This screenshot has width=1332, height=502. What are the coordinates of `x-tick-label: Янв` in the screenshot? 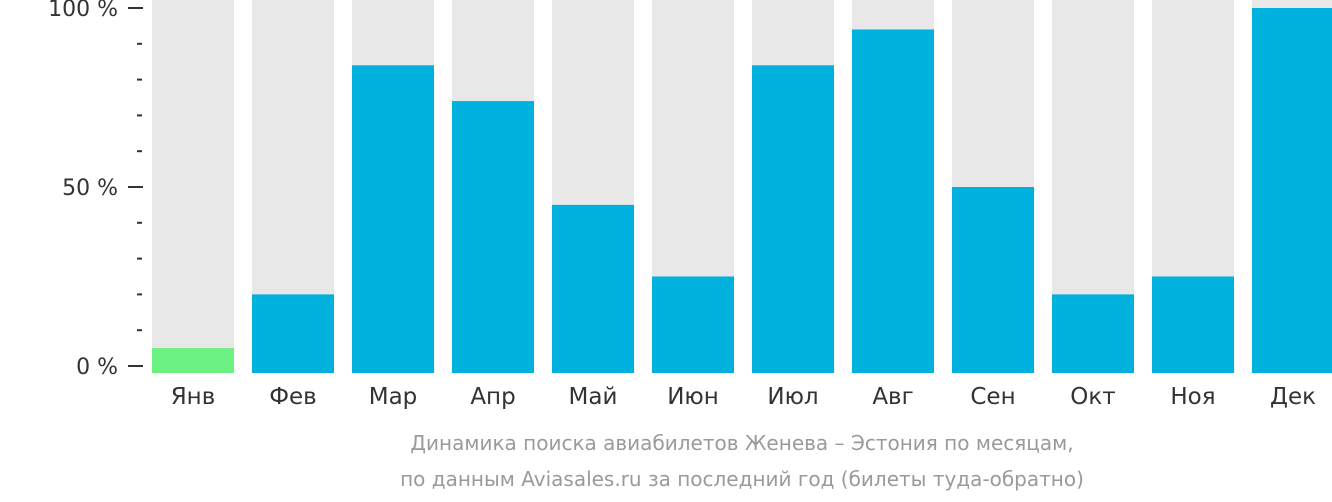 It's located at (193, 397).